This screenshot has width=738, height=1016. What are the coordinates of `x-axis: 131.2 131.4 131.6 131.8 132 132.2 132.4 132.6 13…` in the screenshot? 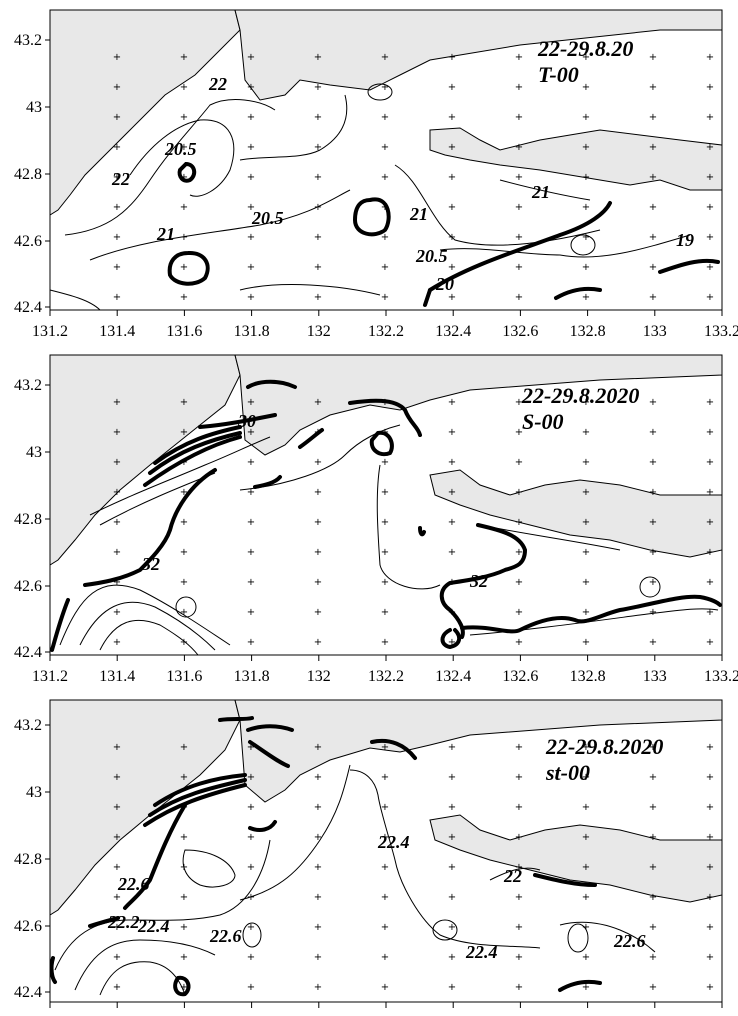 It's located at (385, 325).